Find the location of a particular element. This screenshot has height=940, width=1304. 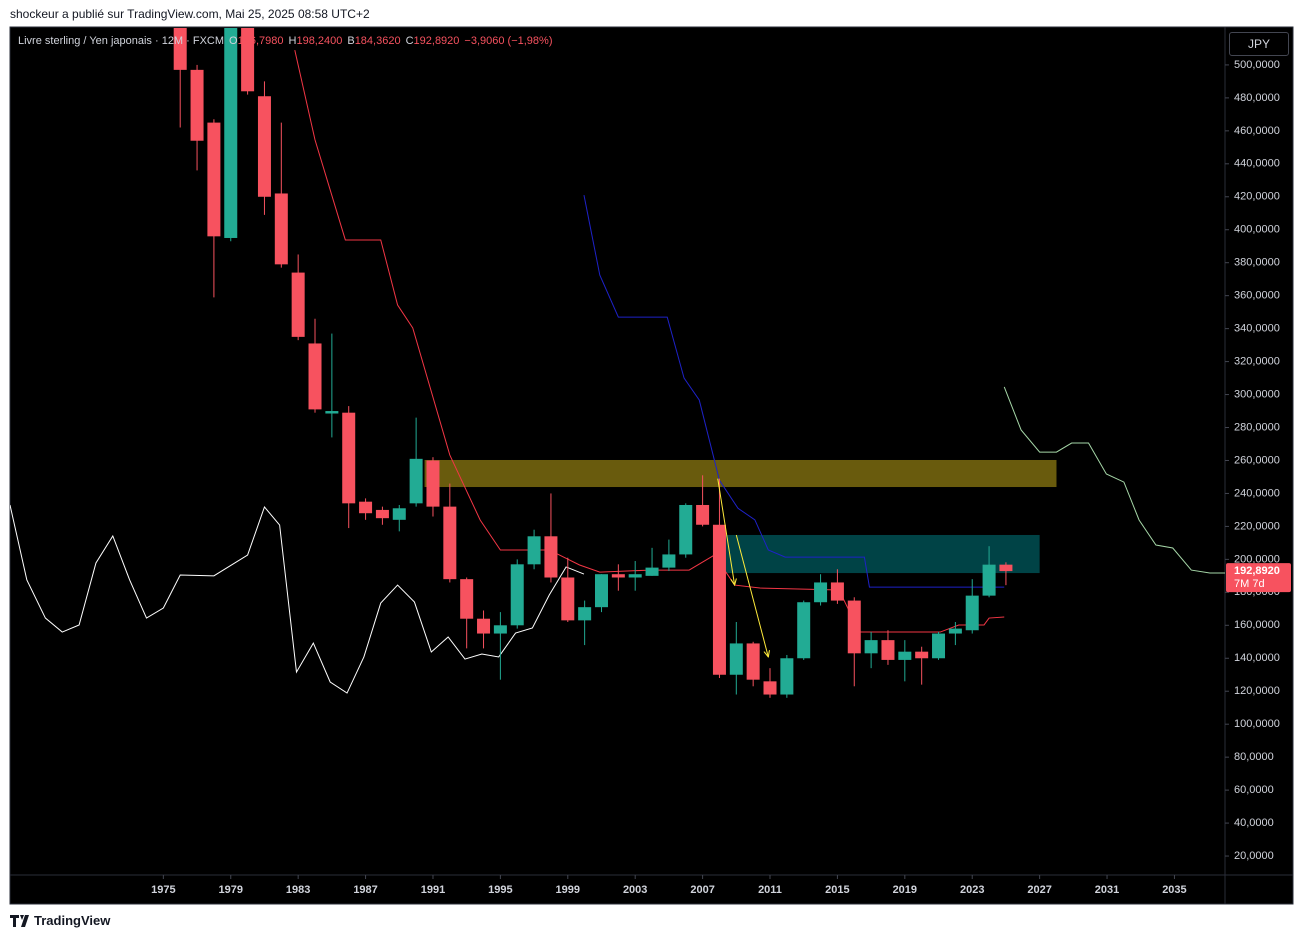

x-tick-label: 2027 is located at coordinates (1039, 890).